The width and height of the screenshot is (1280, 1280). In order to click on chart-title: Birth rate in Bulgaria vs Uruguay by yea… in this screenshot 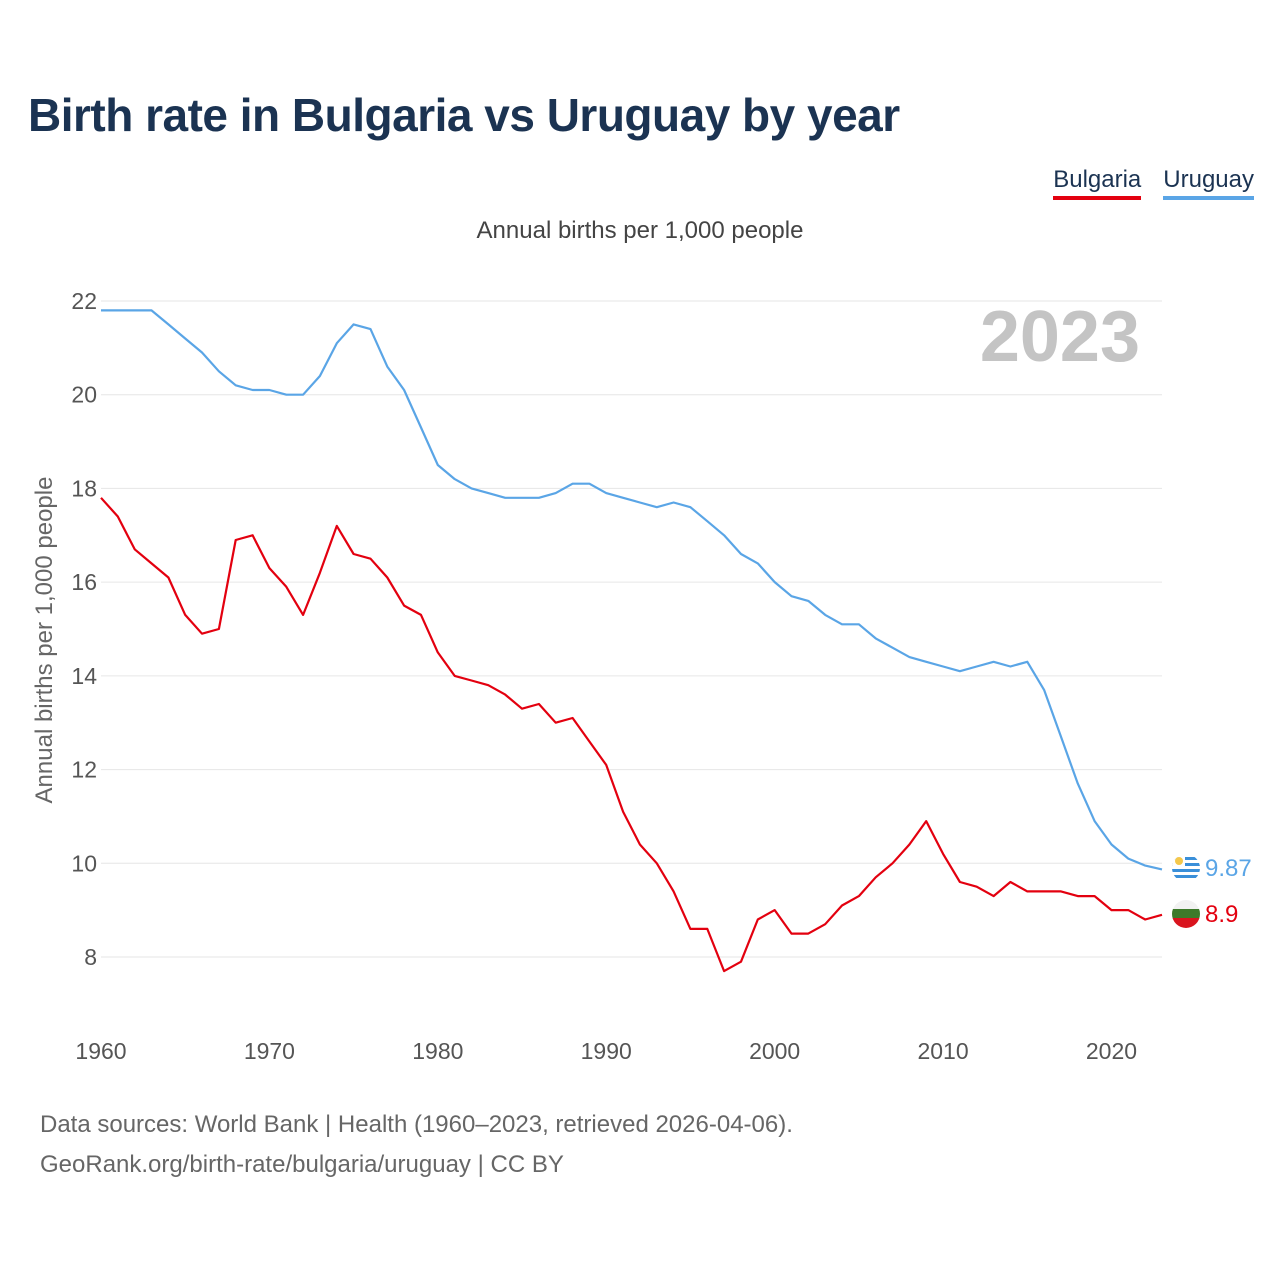, I will do `click(464, 115)`.